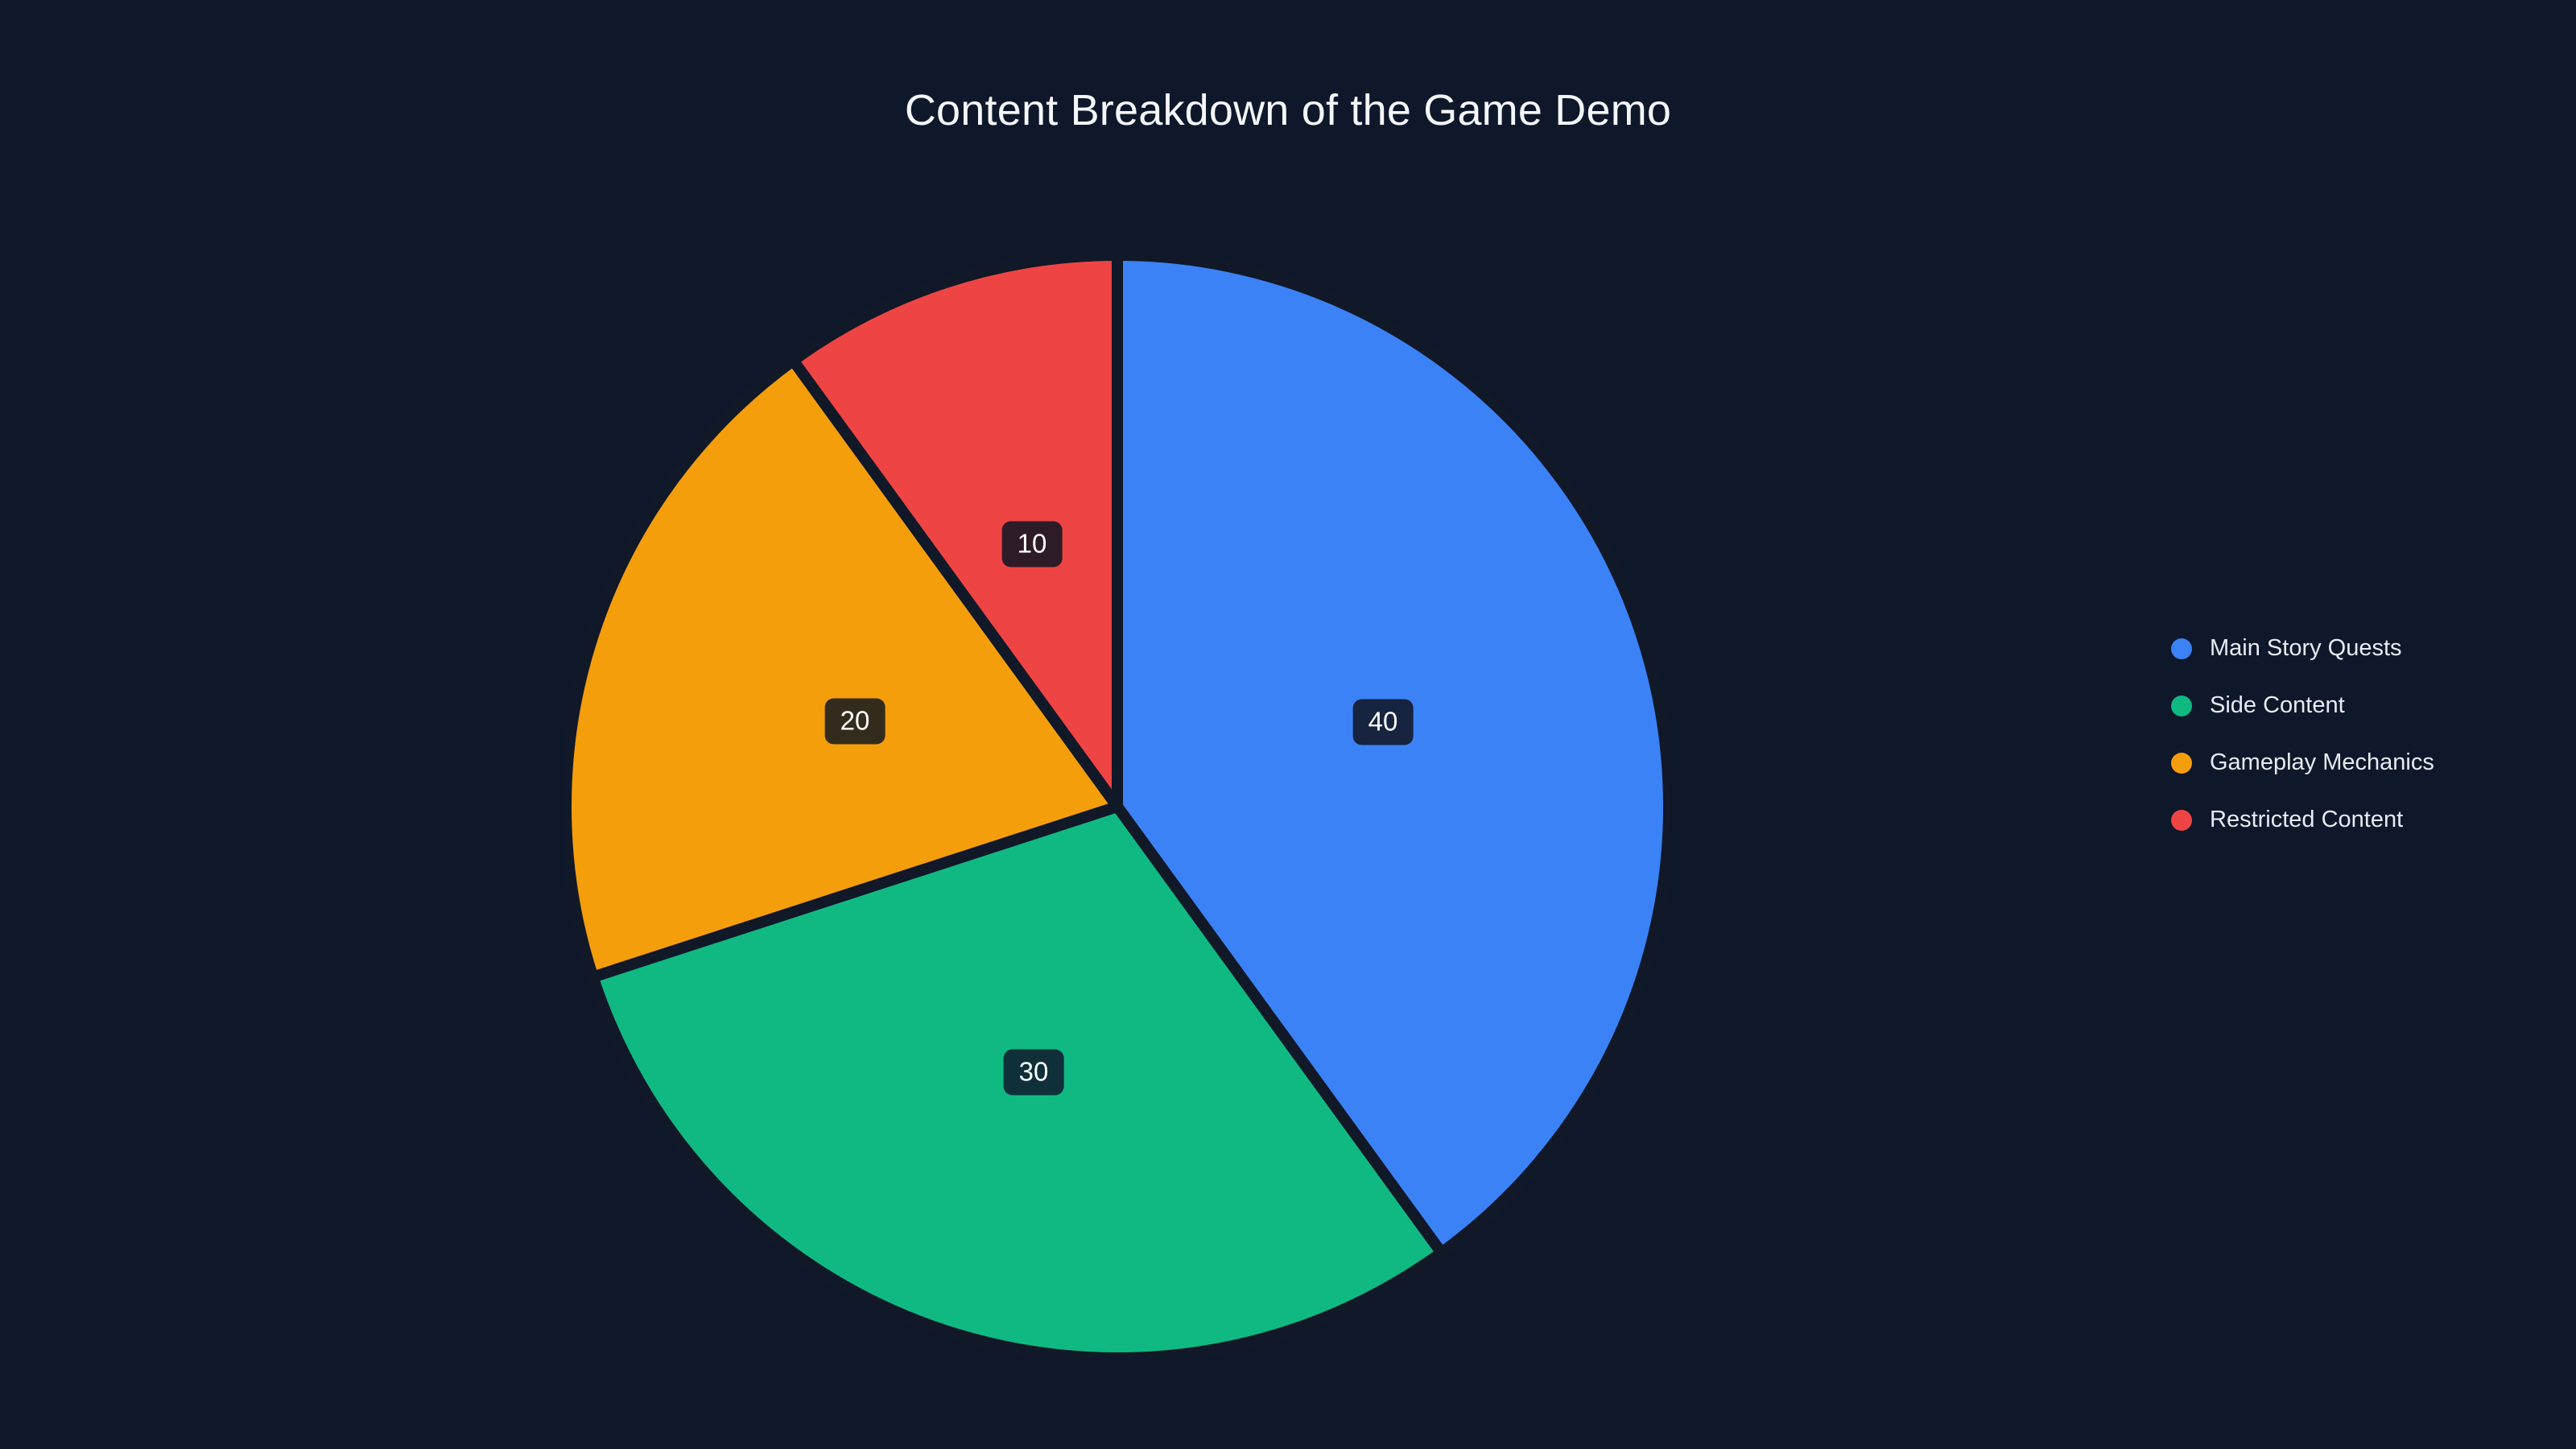 Image resolution: width=2576 pixels, height=1449 pixels. I want to click on slice-value-label-40: 40, so click(1383, 722).